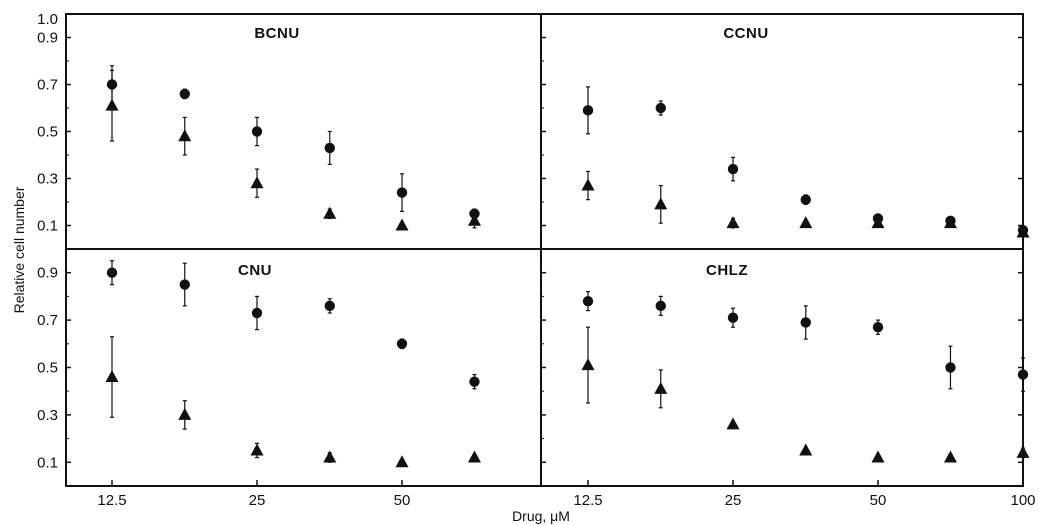 The image size is (1039, 525). What do you see at coordinates (255, 270) in the screenshot?
I see `panel-title-cnu: CNU` at bounding box center [255, 270].